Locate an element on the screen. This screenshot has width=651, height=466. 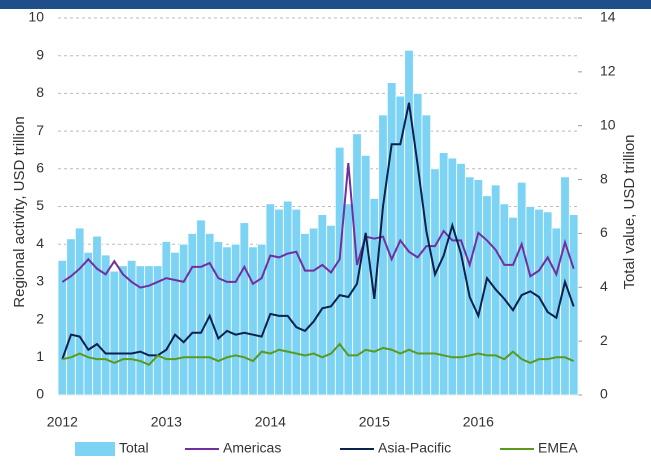
y-tick-label: 6 is located at coordinates (40, 168).